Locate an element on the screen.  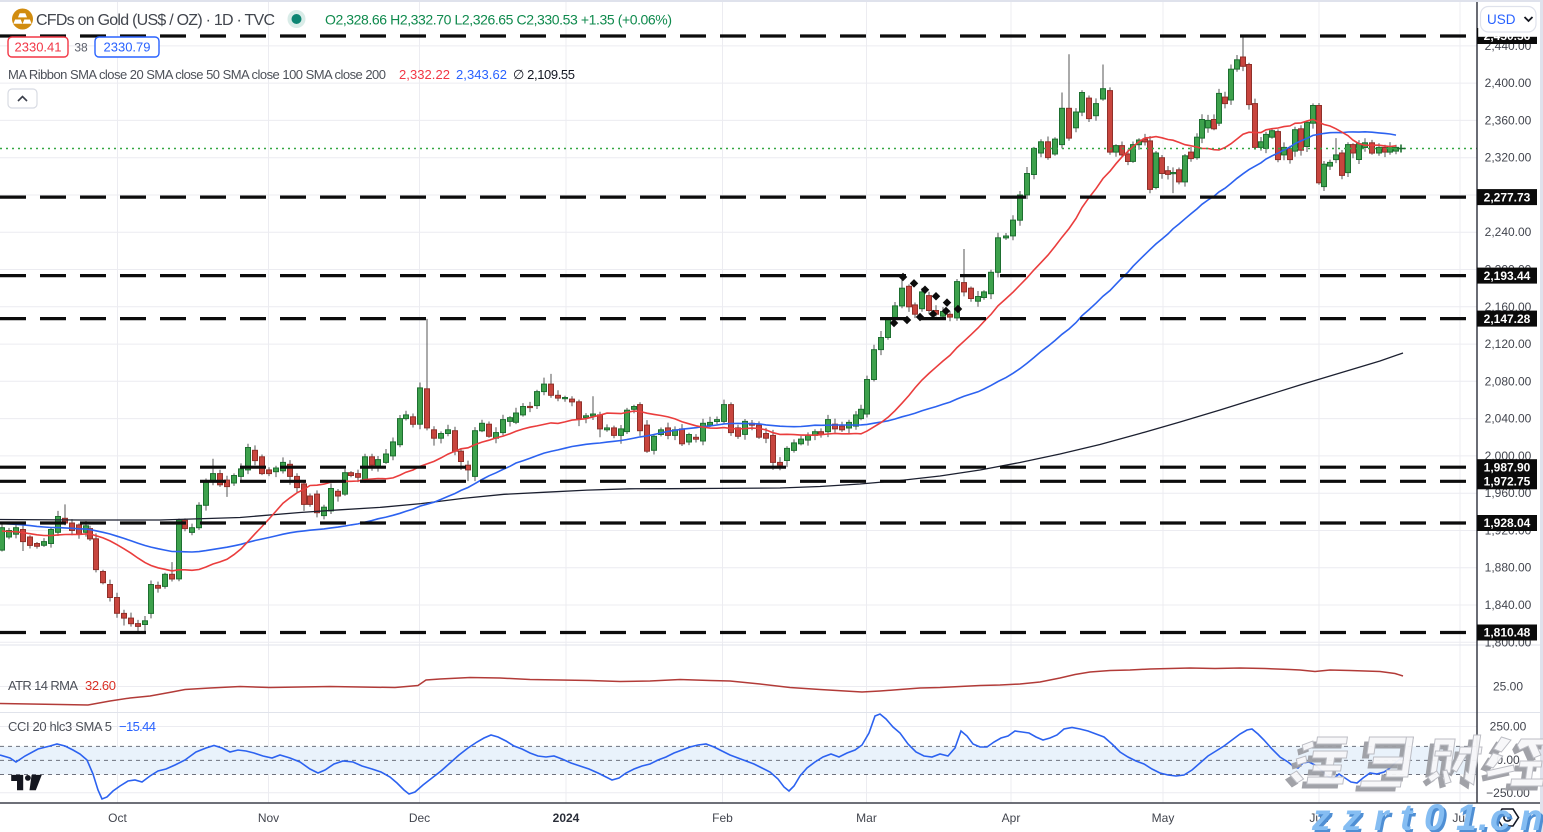
svg-text: 1,987.90 is located at coordinates (1507, 467).